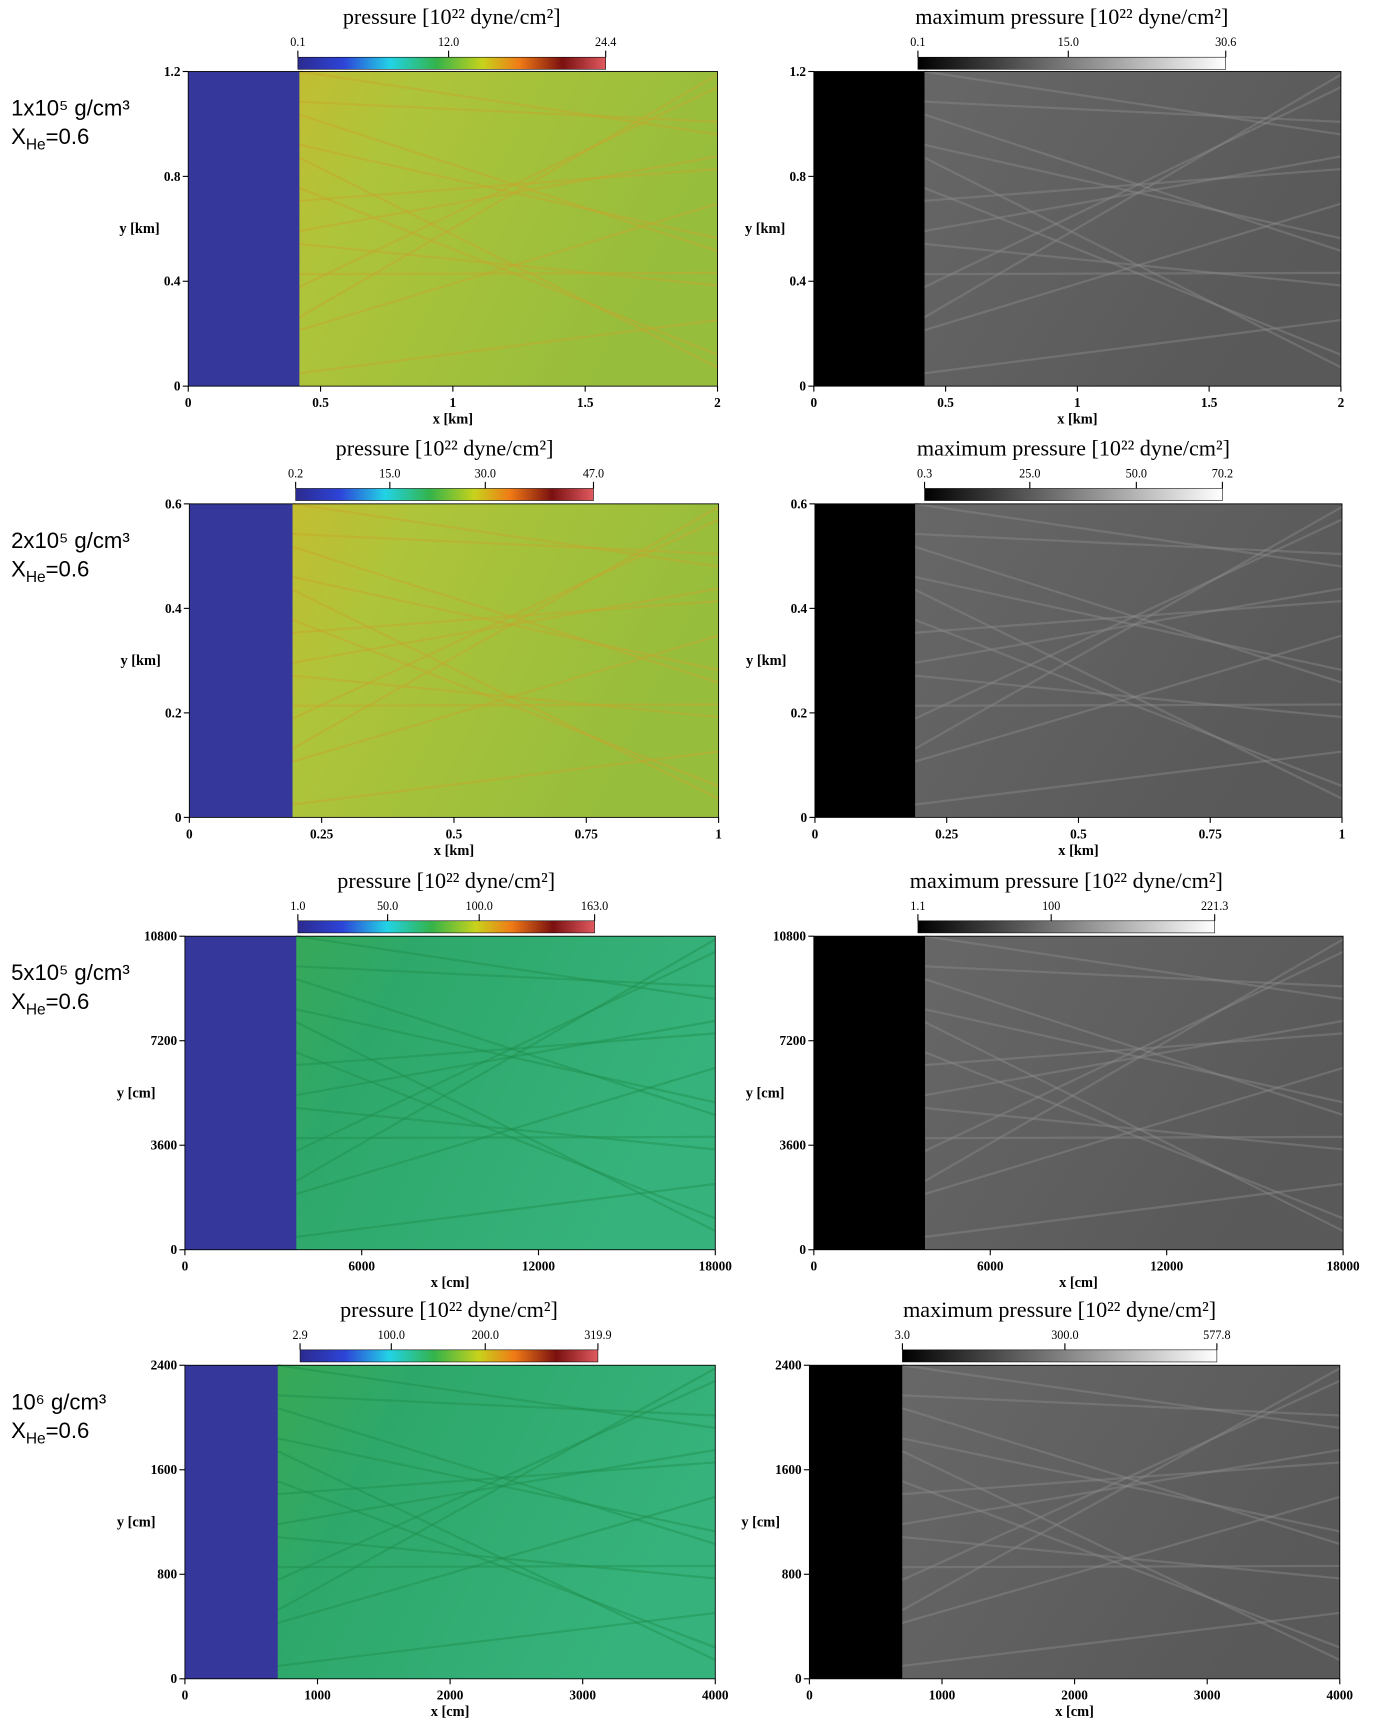 The width and height of the screenshot is (1373, 1725). I want to click on colorbar-tick-label: 200.0, so click(485, 1335).